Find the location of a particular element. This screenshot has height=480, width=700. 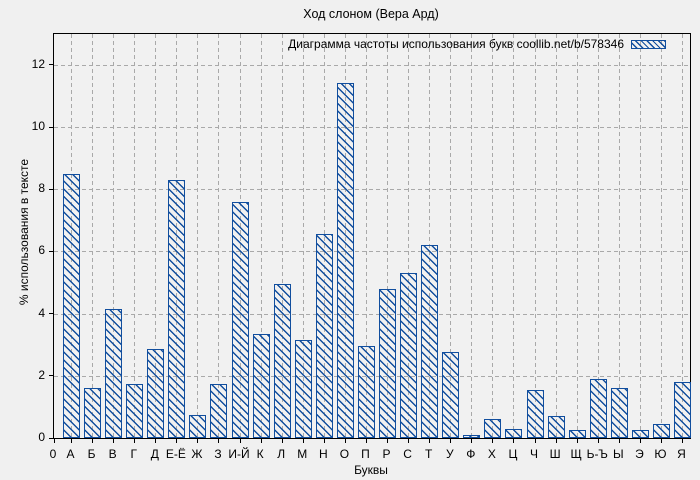

x-tick-label: Р is located at coordinates (386, 454).